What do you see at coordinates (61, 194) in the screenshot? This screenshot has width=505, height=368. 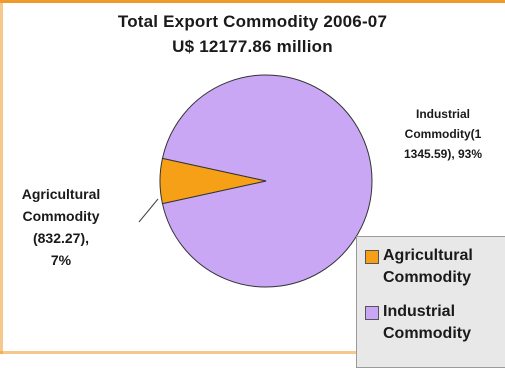 I see `agricultural-label-line-1: Agricultural` at bounding box center [61, 194].